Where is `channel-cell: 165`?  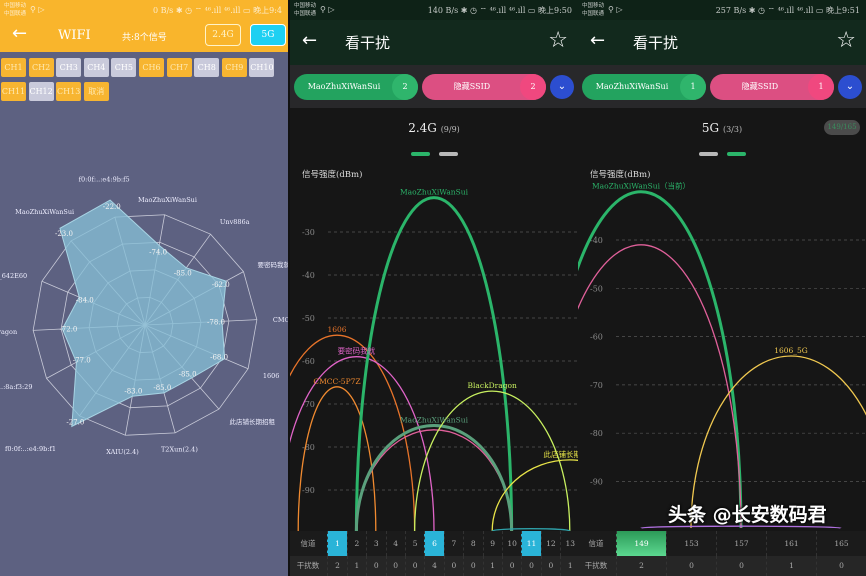 channel-cell: 165 is located at coordinates (841, 543).